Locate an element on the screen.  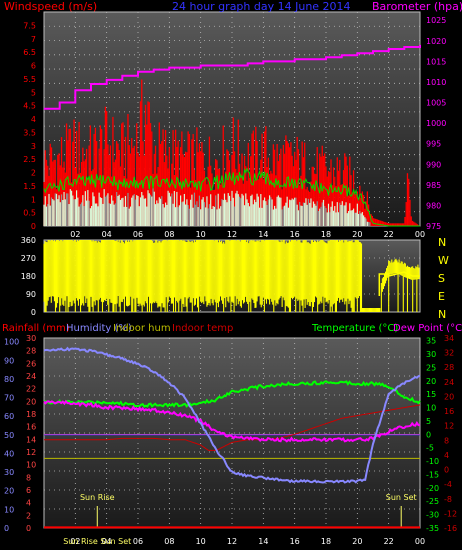
rain-y-tick-label: 28 is located at coordinates (31, 351).